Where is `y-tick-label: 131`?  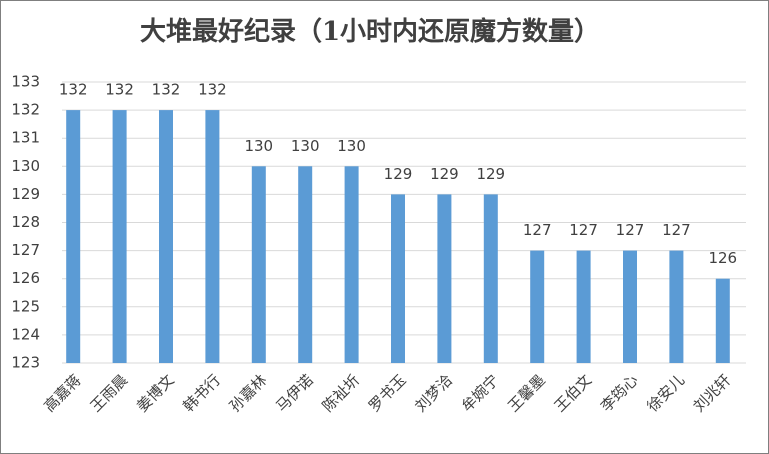 y-tick-label: 131 is located at coordinates (25, 138).